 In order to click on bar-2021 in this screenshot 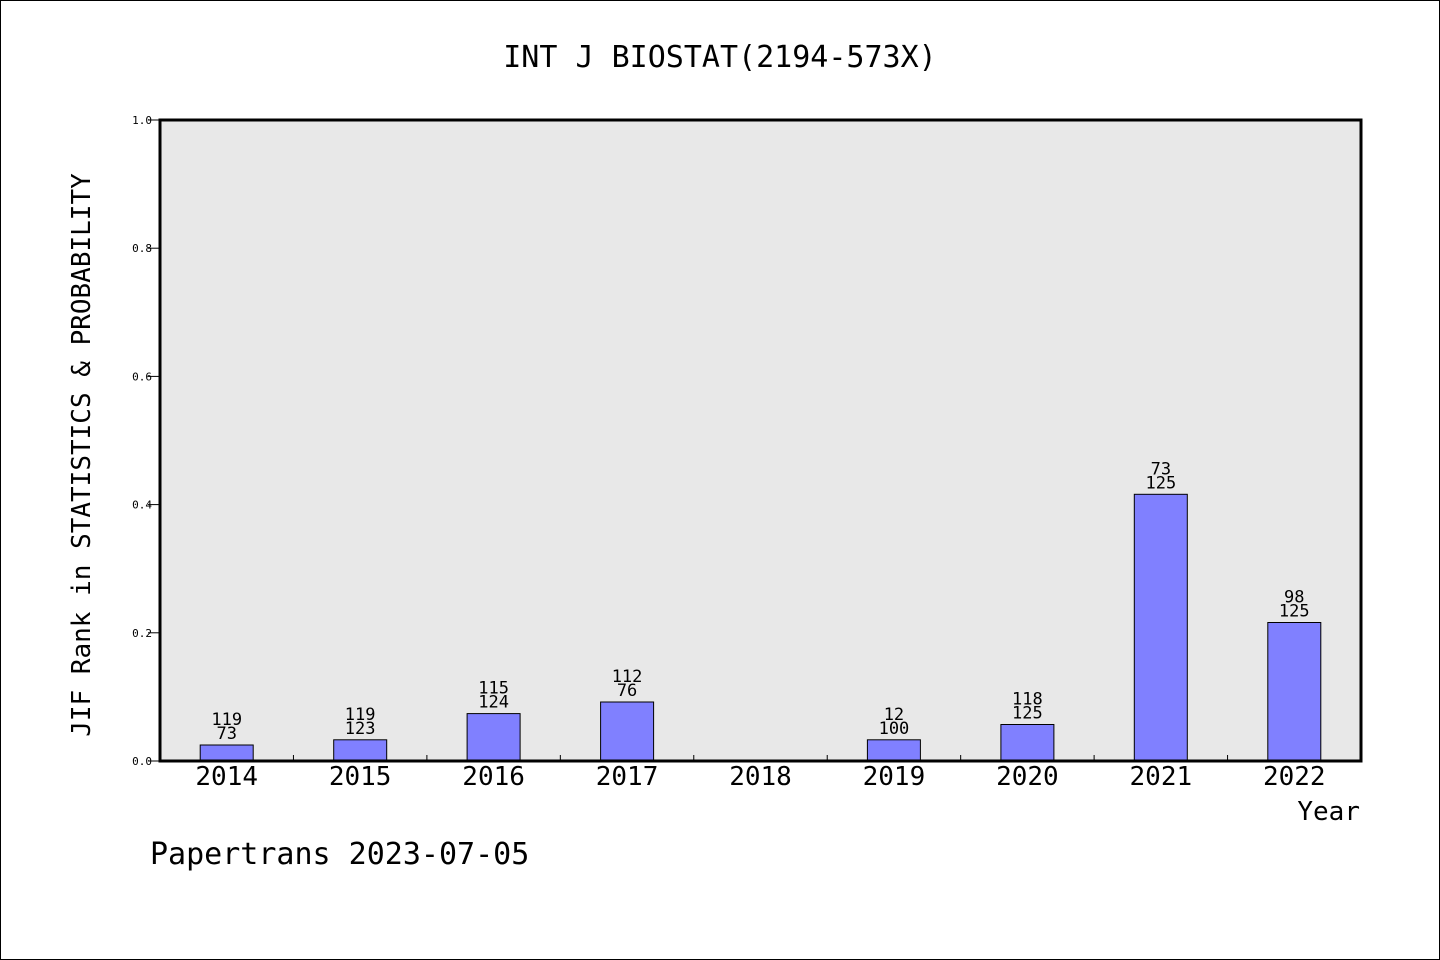, I will do `click(1160, 627)`.